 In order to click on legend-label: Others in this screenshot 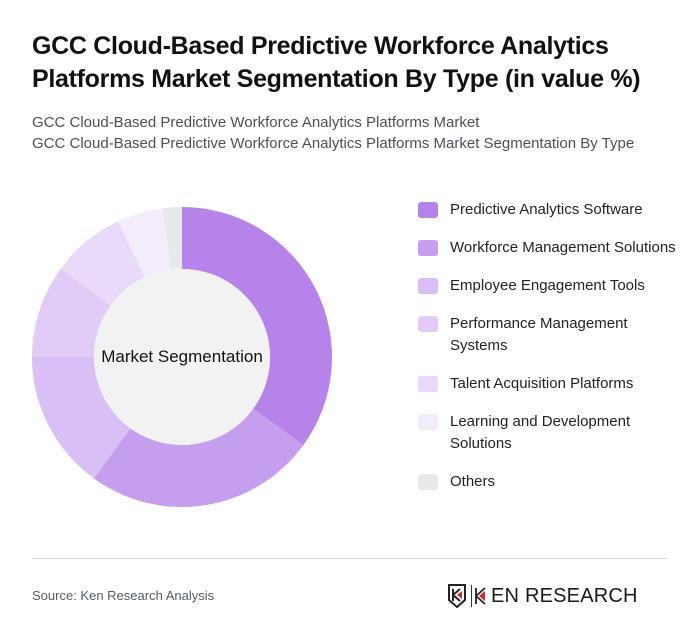, I will do `click(473, 481)`.